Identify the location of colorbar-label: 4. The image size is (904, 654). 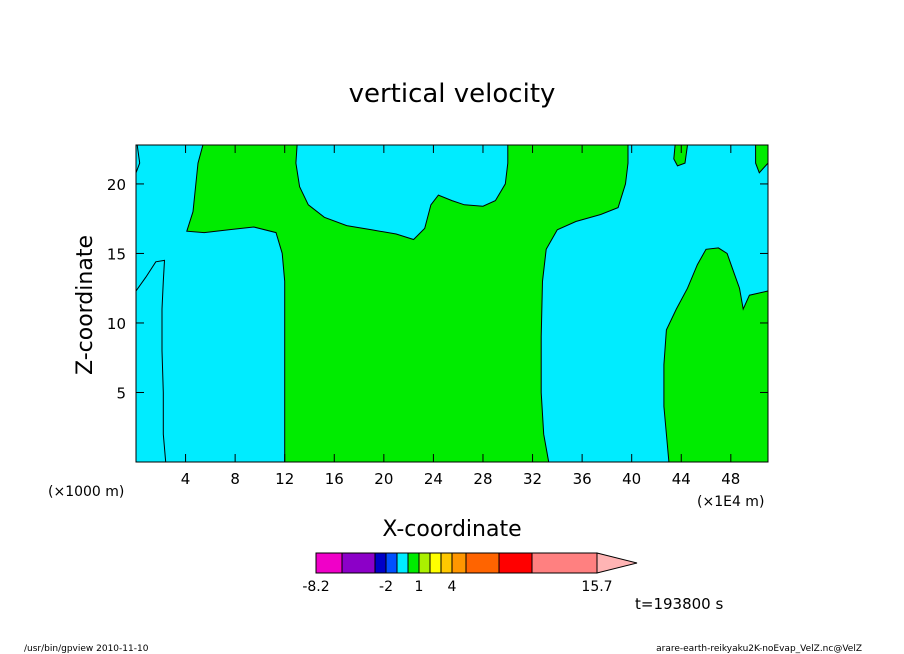
(452, 587).